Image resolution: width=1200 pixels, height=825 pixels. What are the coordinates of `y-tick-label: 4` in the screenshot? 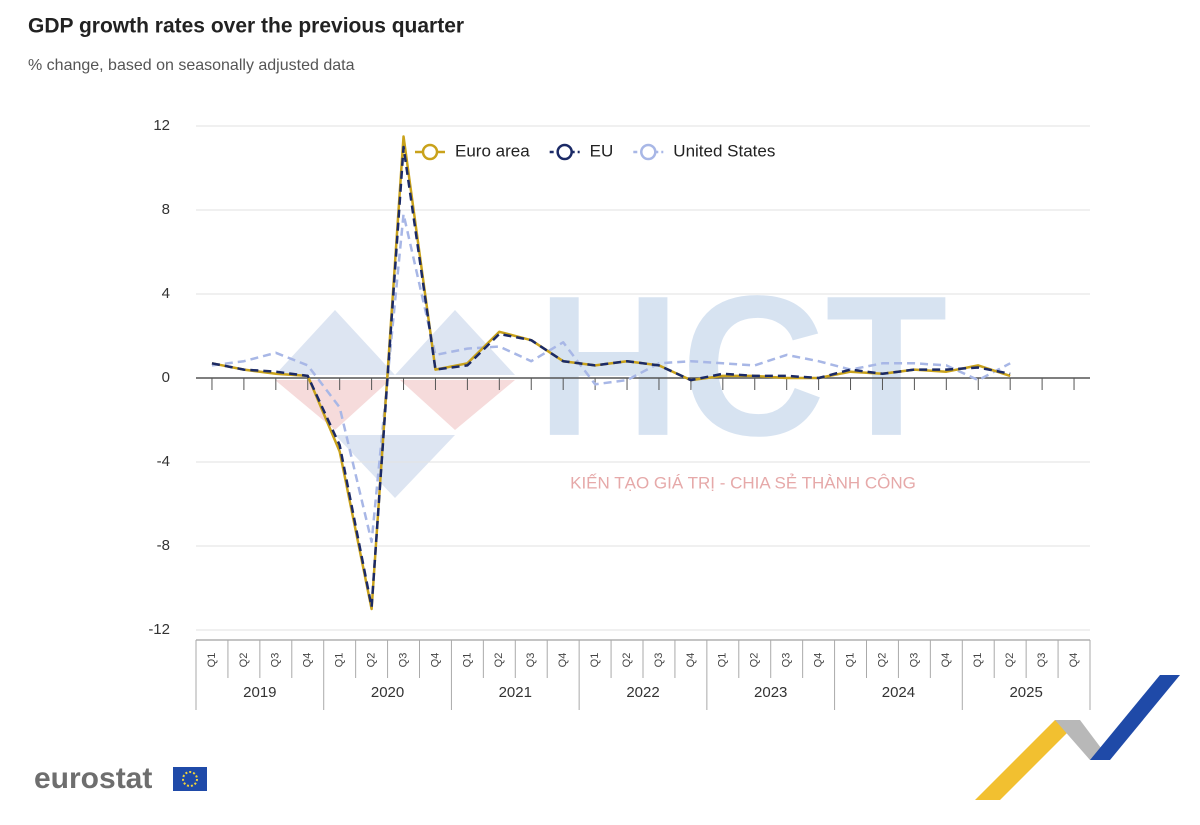 It's located at (166, 293).